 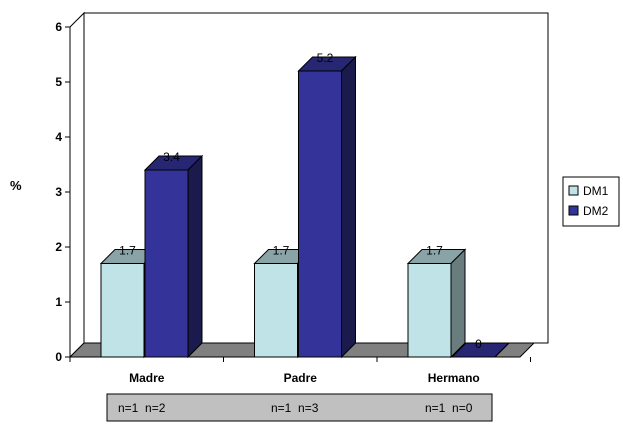 What do you see at coordinates (147, 378) in the screenshot?
I see `category-label-madre: Madre` at bounding box center [147, 378].